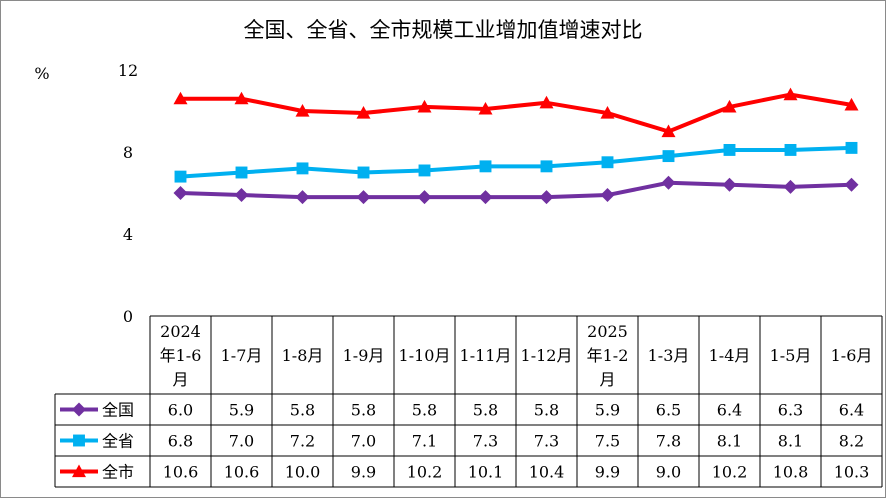 The image size is (886, 498). What do you see at coordinates (41, 73) in the screenshot?
I see `y-axis-unit: %` at bounding box center [41, 73].